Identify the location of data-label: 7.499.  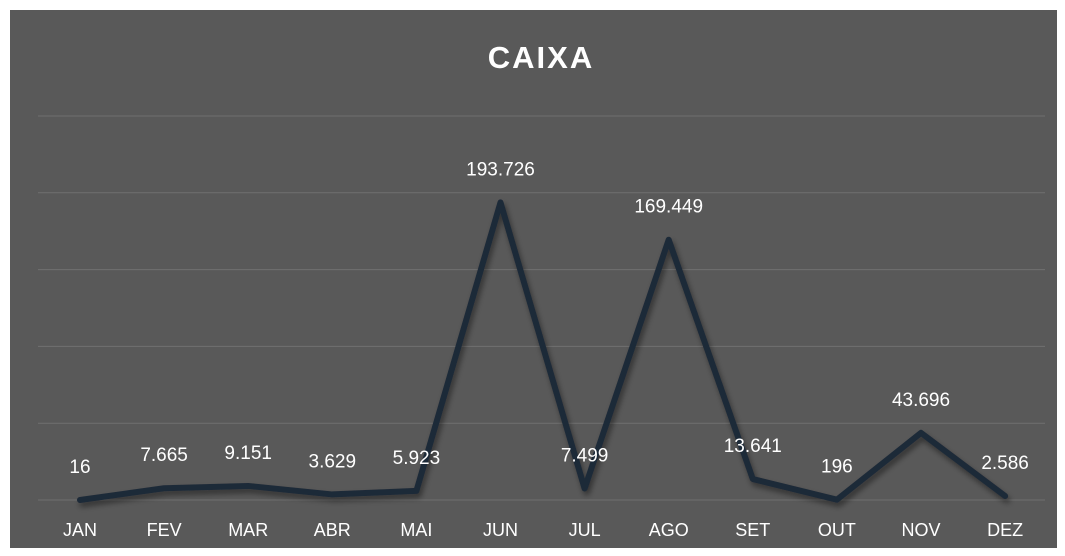
(585, 455).